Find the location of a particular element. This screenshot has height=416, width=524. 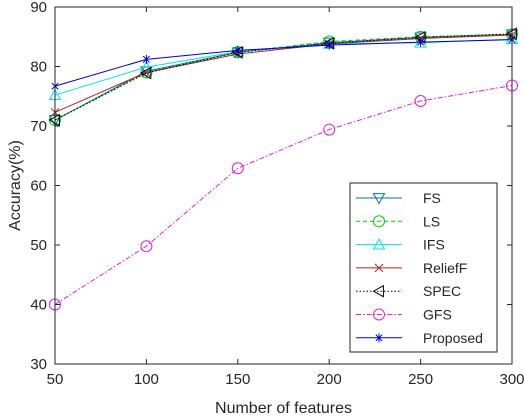

y-tick-label-70: 70 is located at coordinates (38, 126).